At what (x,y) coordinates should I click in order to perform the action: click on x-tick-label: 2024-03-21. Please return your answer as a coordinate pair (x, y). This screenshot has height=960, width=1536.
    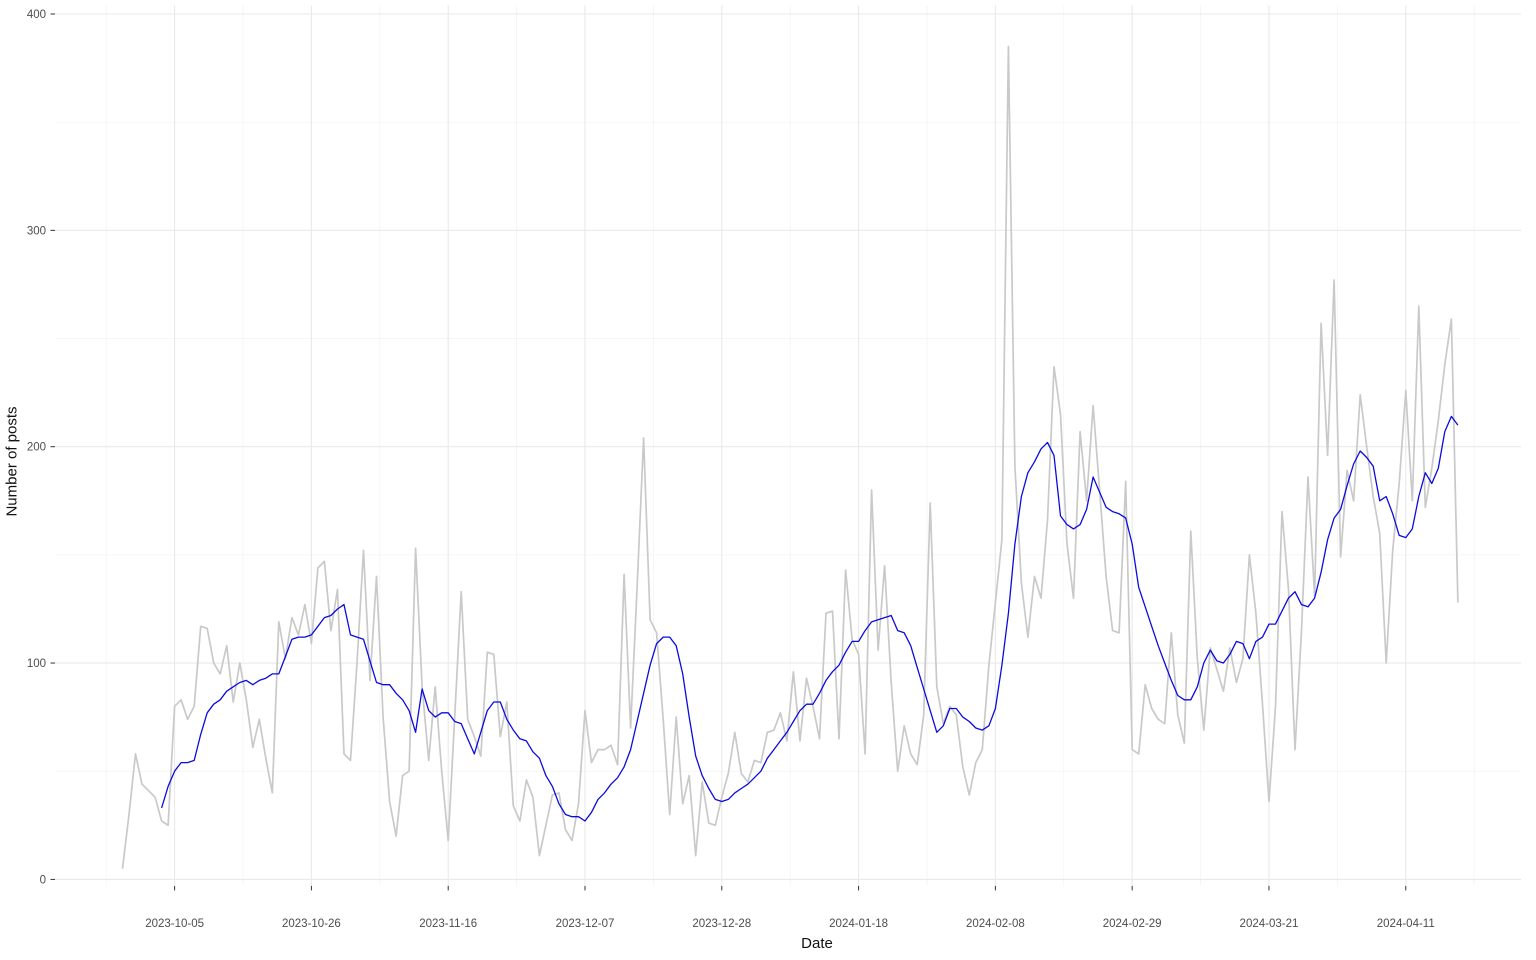
    Looking at the image, I should click on (1269, 924).